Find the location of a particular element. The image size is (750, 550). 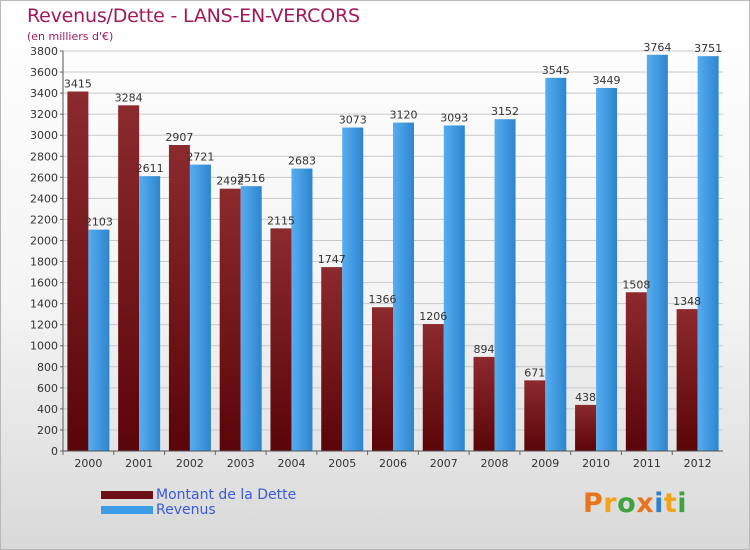

legend-label-revenus: Revenus is located at coordinates (186, 509).